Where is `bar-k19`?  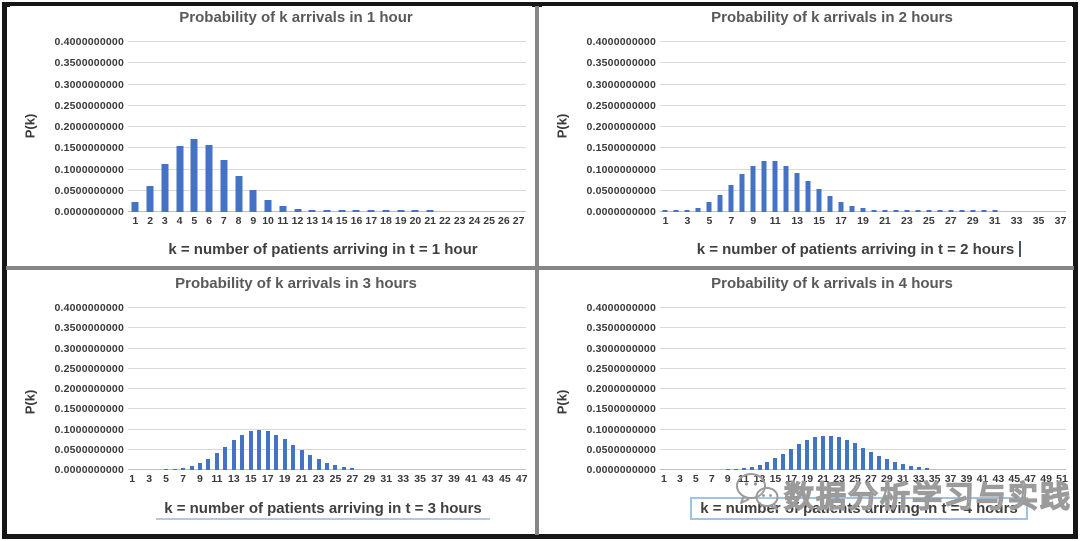 bar-k19 is located at coordinates (863, 210).